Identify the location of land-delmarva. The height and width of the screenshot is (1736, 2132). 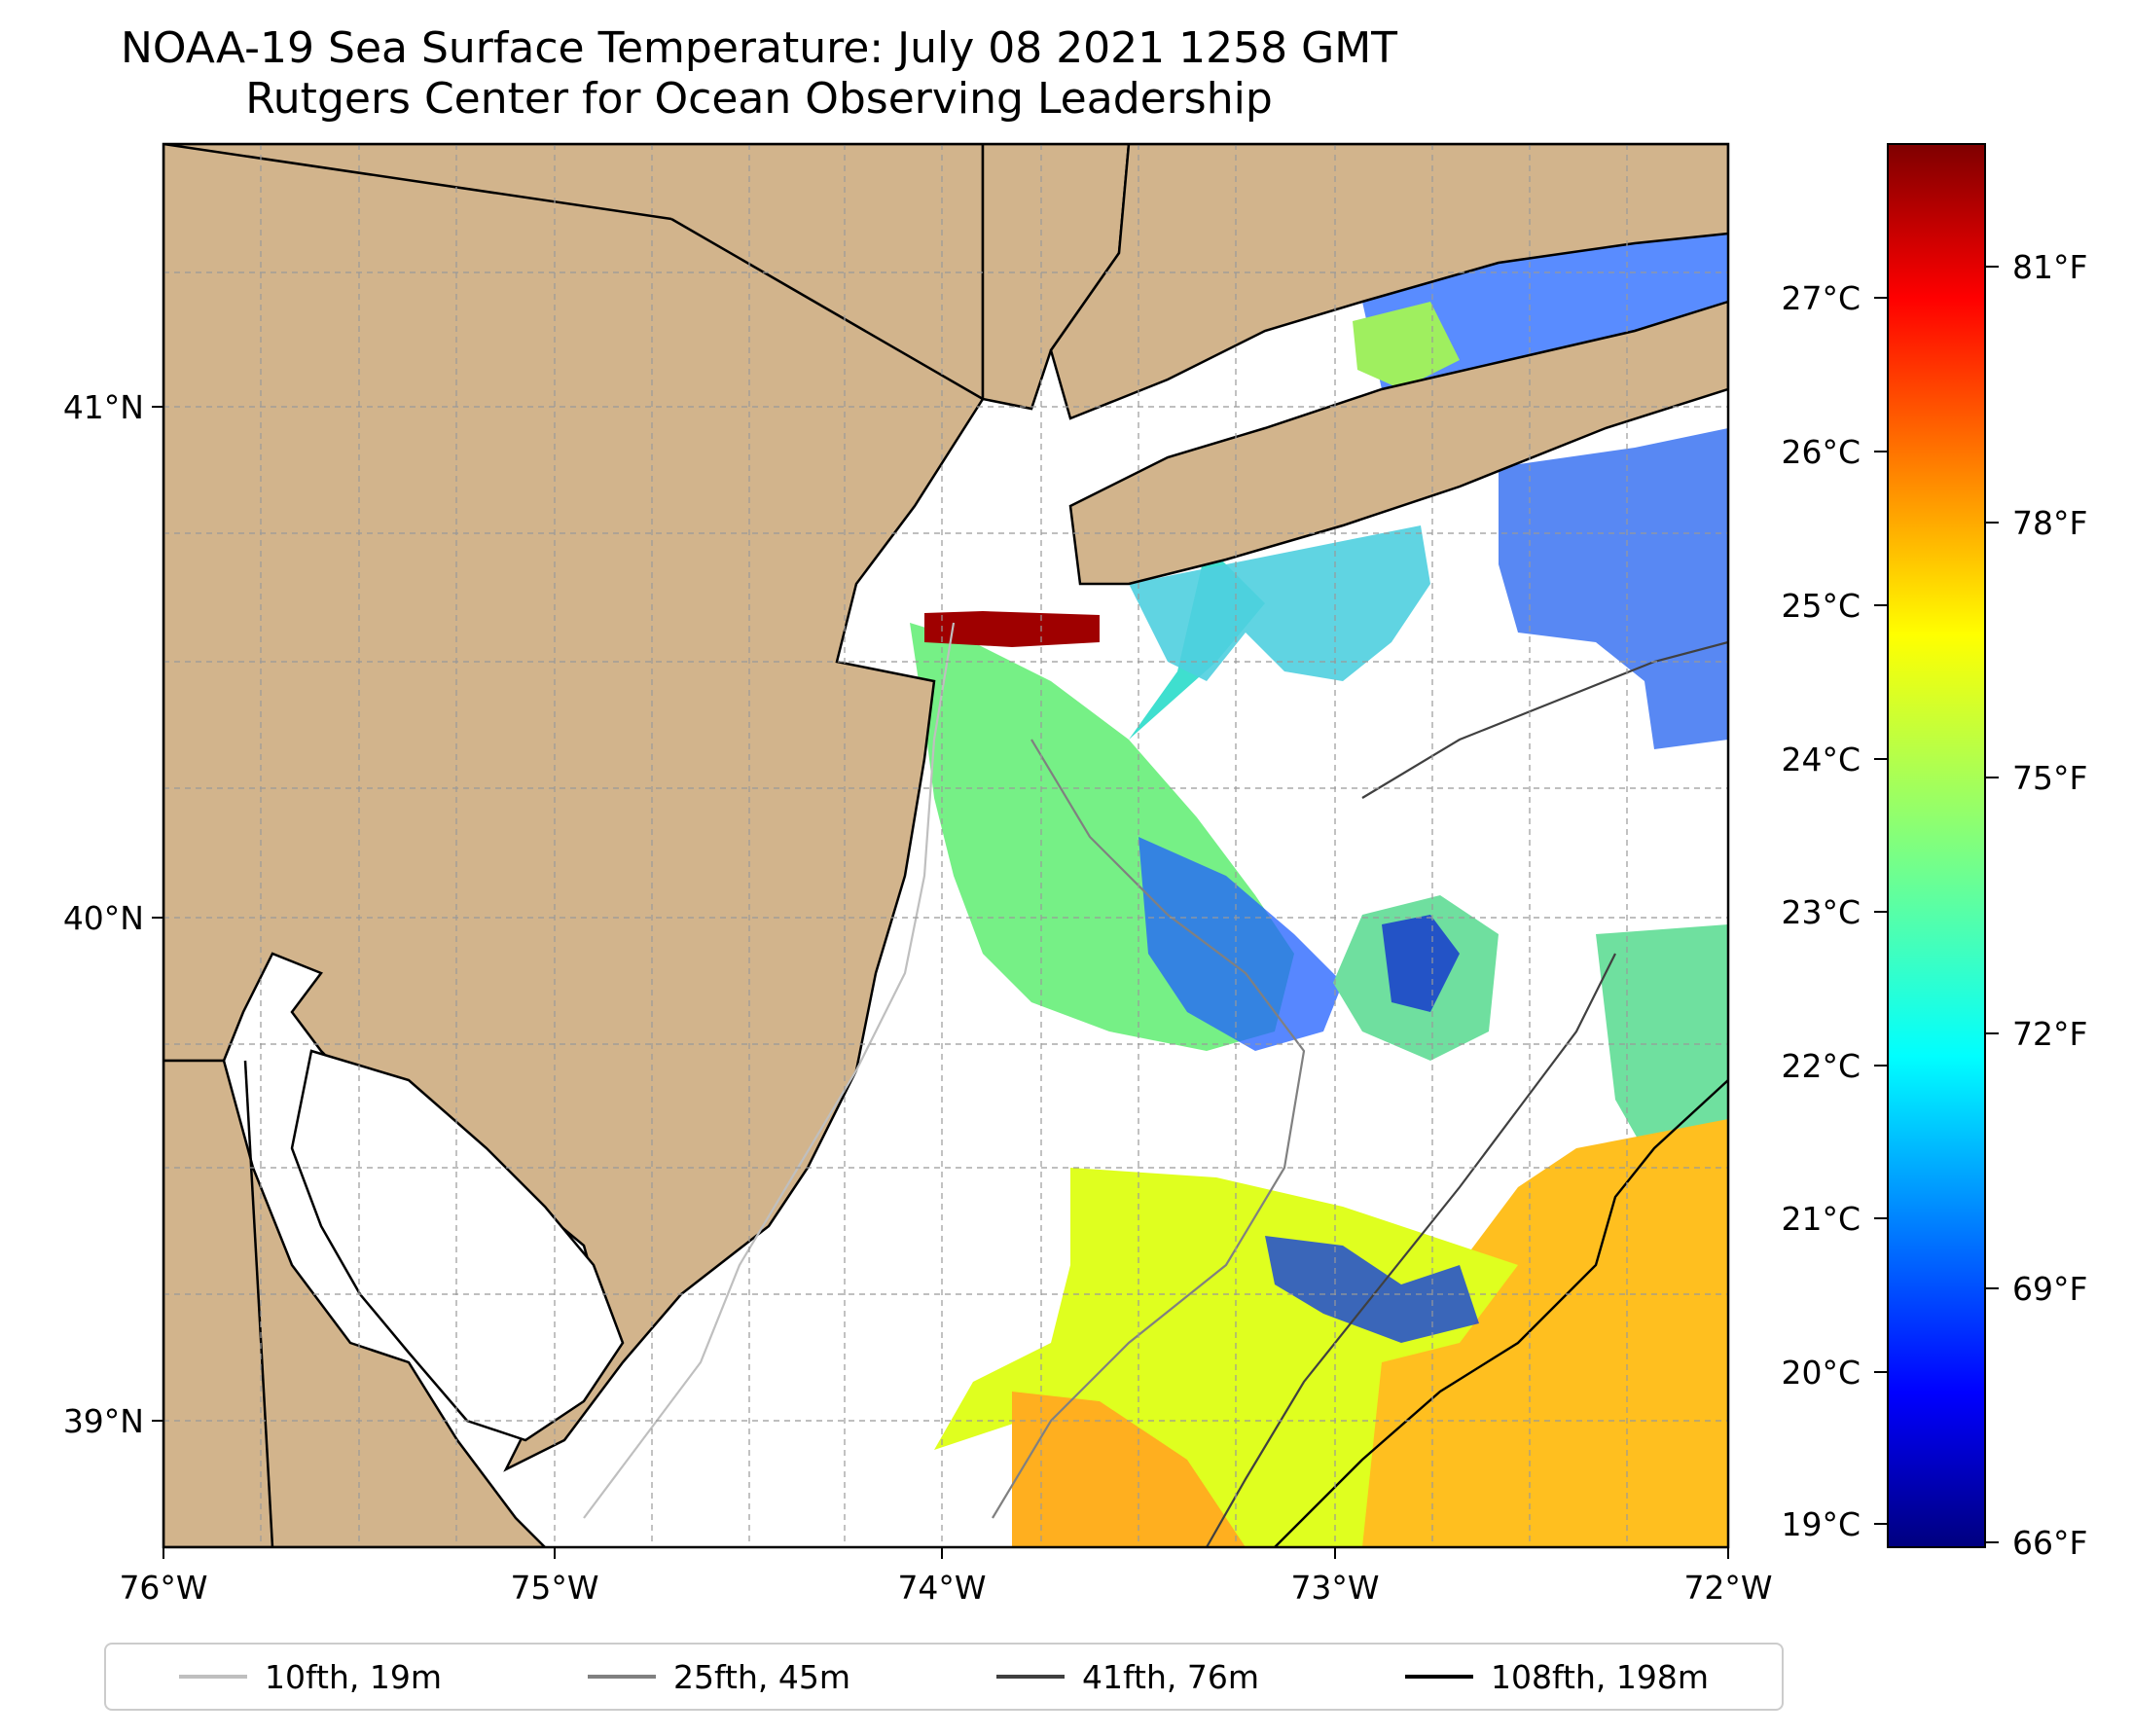
(355, 1303).